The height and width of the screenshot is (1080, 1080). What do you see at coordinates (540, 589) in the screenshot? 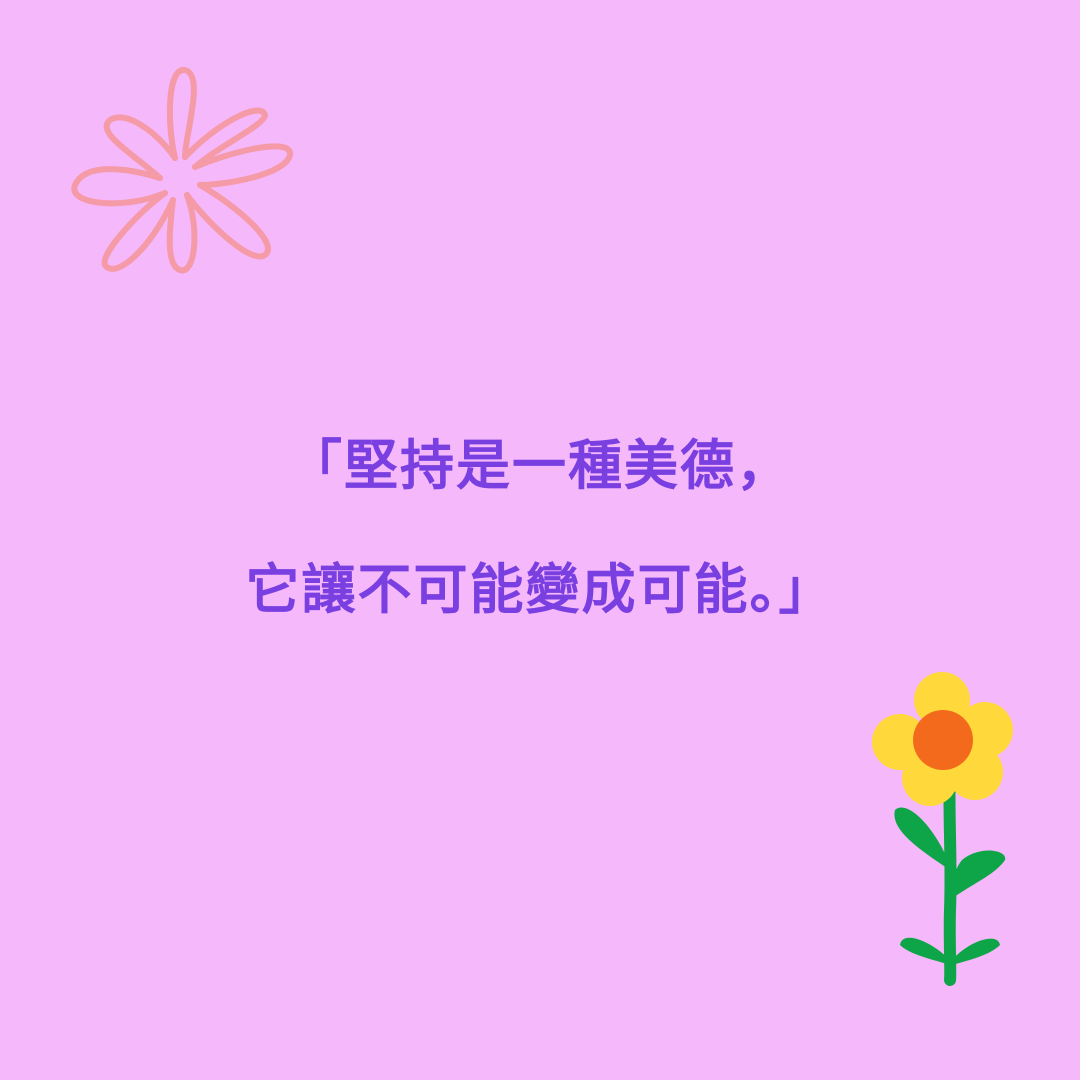
I see `quote-line-2: 它讓不可能變成可能。」` at bounding box center [540, 589].